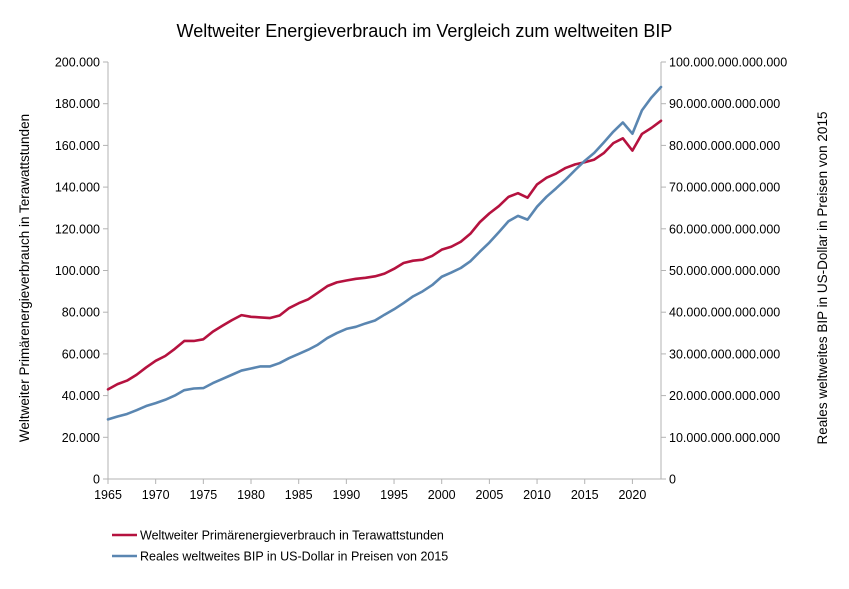  Describe the element at coordinates (77, 146) in the screenshot. I see `left-y-tick-label: 160.000` at that location.